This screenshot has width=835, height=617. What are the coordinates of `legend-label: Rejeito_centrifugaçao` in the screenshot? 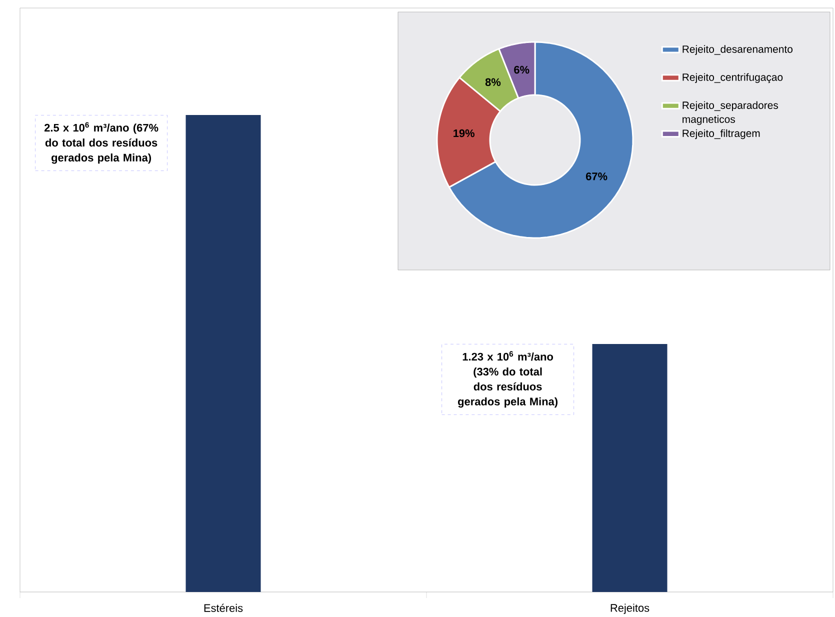 It's located at (732, 78).